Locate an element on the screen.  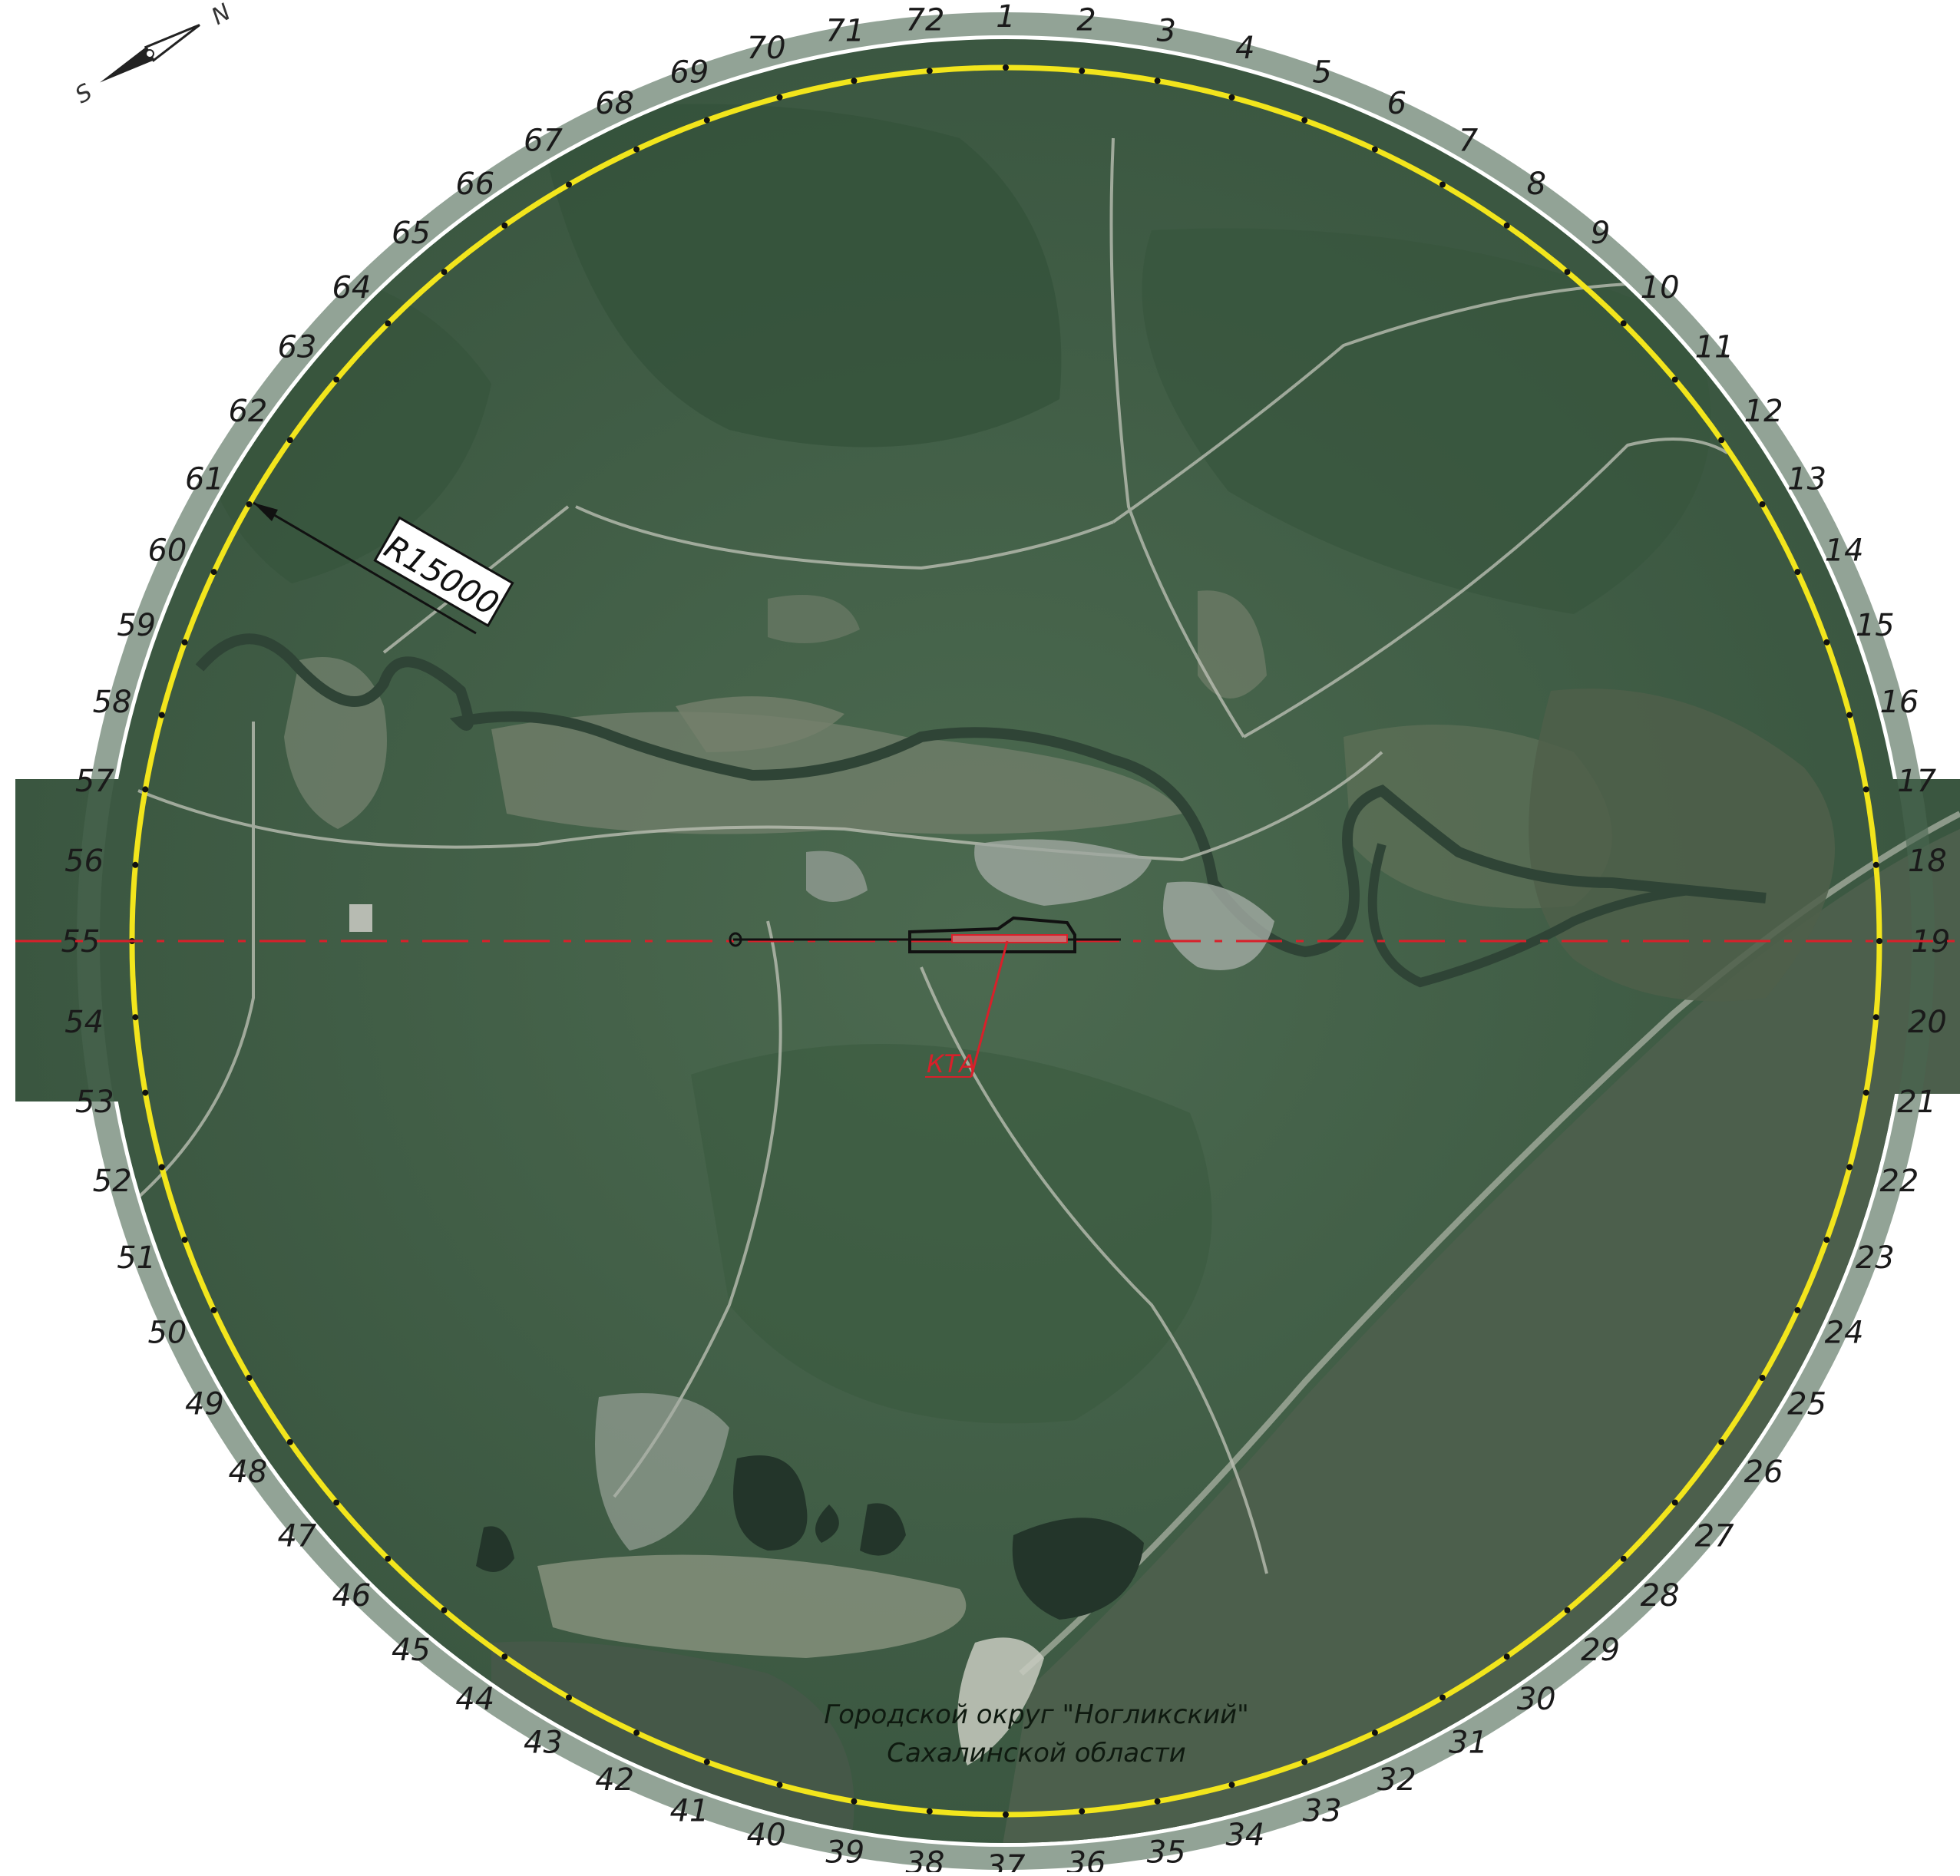
compass-south-label: S is located at coordinates (84, 93).